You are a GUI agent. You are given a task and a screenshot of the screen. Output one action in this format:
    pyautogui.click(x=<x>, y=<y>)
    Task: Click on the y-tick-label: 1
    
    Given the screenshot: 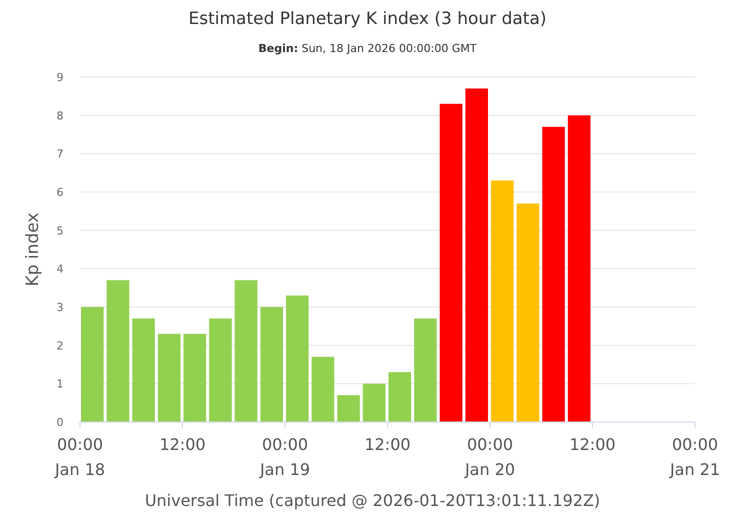 What is the action you would take?
    pyautogui.click(x=60, y=384)
    